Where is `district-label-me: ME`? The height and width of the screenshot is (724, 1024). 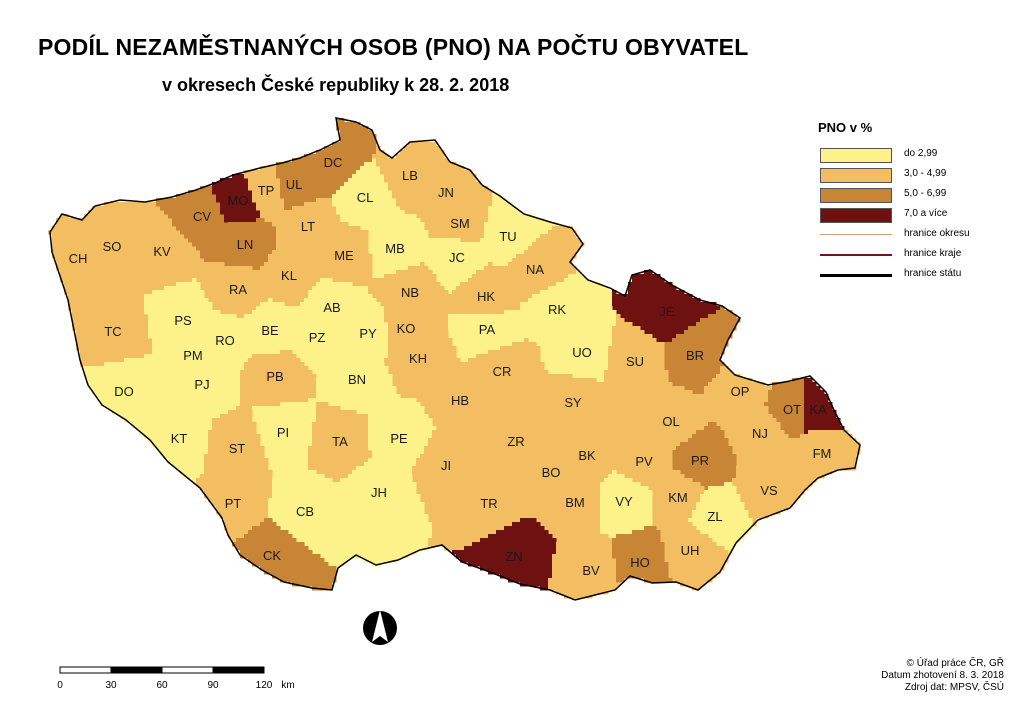 district-label-me: ME is located at coordinates (344, 255).